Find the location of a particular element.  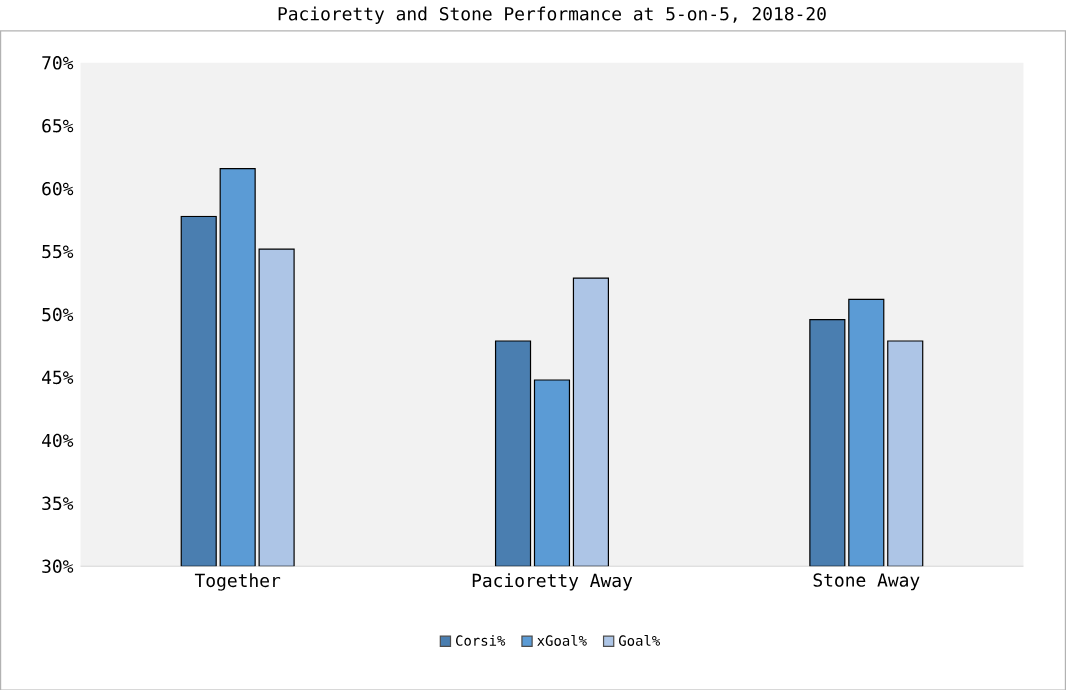

y-tick-label: 50% is located at coordinates (58, 314).